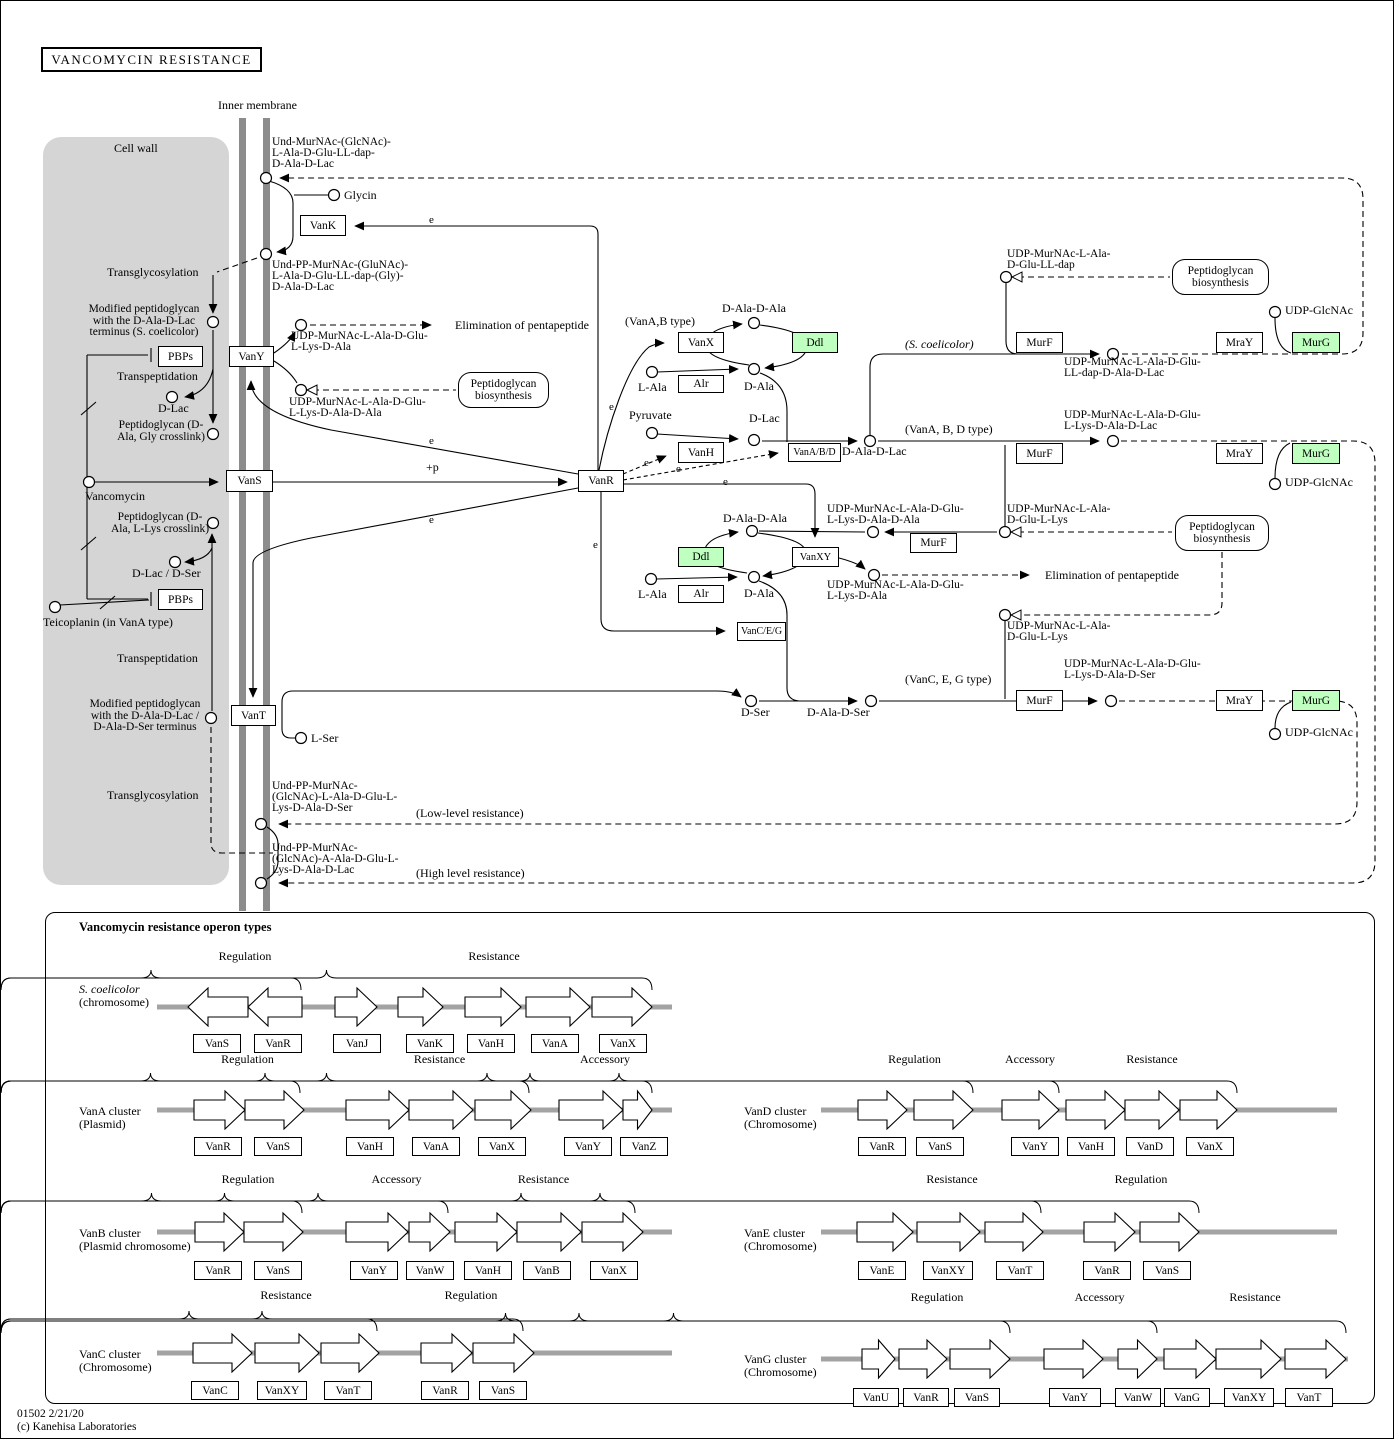 This screenshot has height=1439, width=1394. What do you see at coordinates (882, 1270) in the screenshot?
I see `operon-gene-vane-row4: VanE` at bounding box center [882, 1270].